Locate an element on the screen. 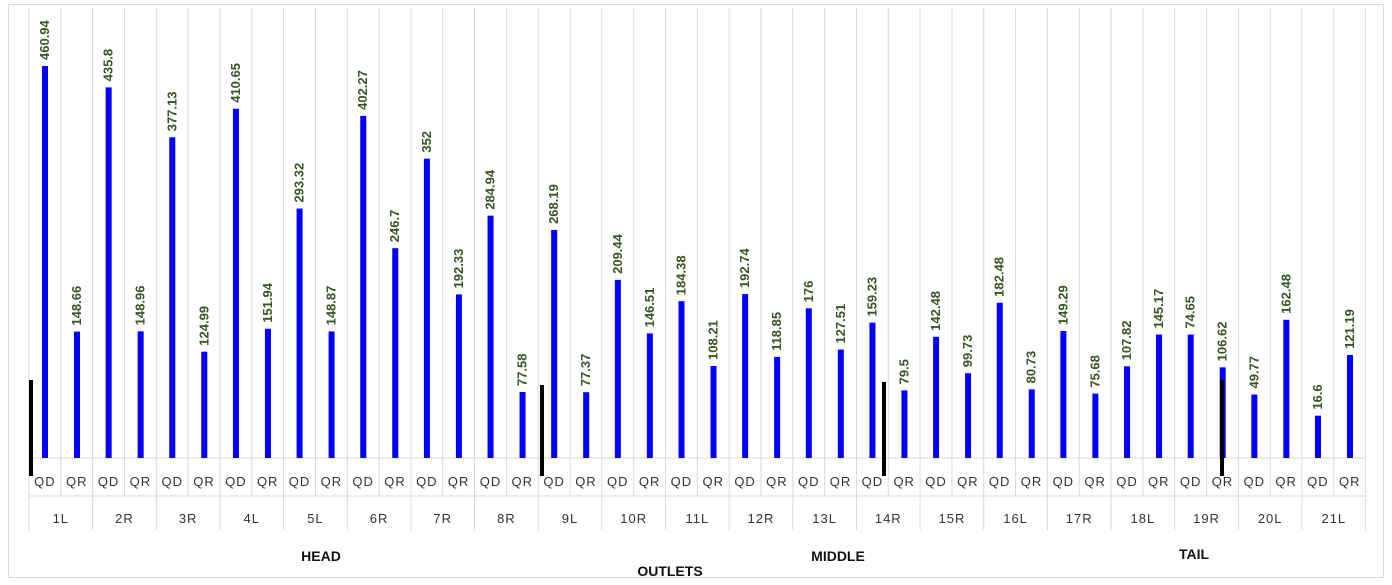  bar-qd-9L is located at coordinates (554, 343).